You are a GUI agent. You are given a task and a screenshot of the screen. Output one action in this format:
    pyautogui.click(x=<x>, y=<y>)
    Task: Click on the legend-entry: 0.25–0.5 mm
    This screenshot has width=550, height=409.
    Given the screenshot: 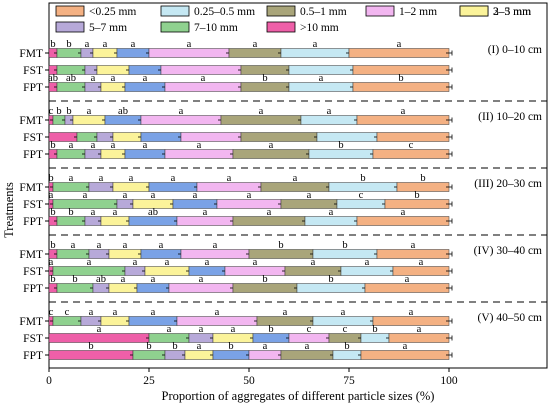 What is the action you would take?
    pyautogui.click(x=207, y=11)
    